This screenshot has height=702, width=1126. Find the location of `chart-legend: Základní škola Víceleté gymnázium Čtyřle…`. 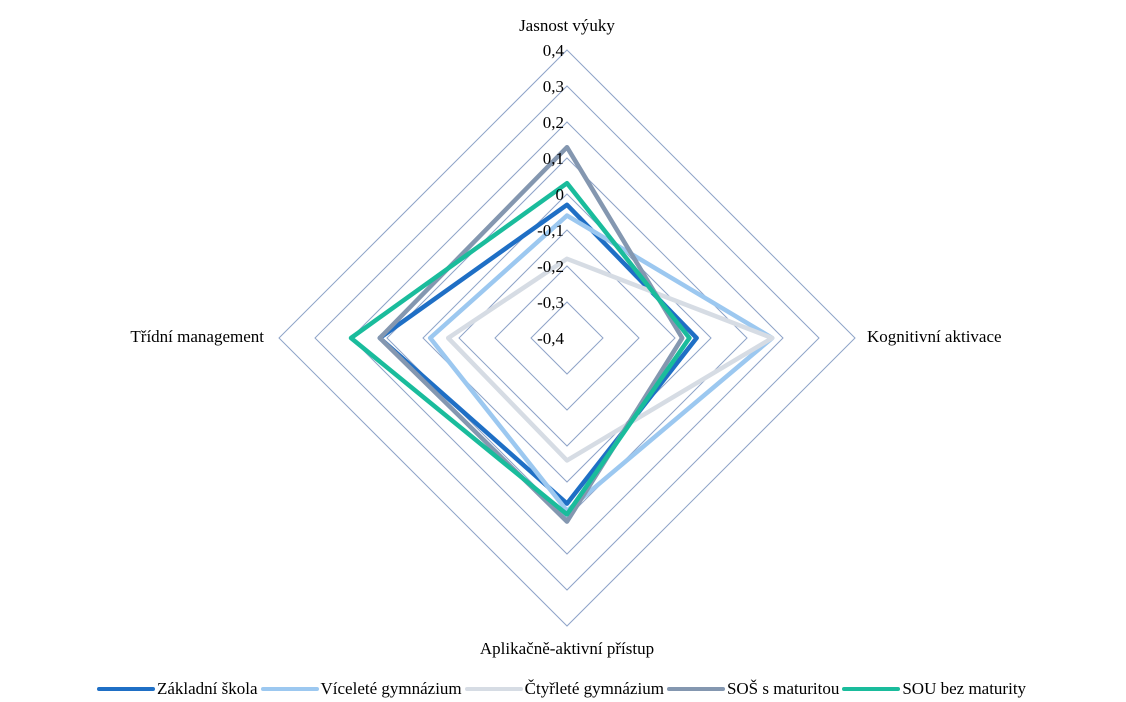

chart-legend: Základní škola Víceleté gymnázium Čtyřle… is located at coordinates (563, 689).